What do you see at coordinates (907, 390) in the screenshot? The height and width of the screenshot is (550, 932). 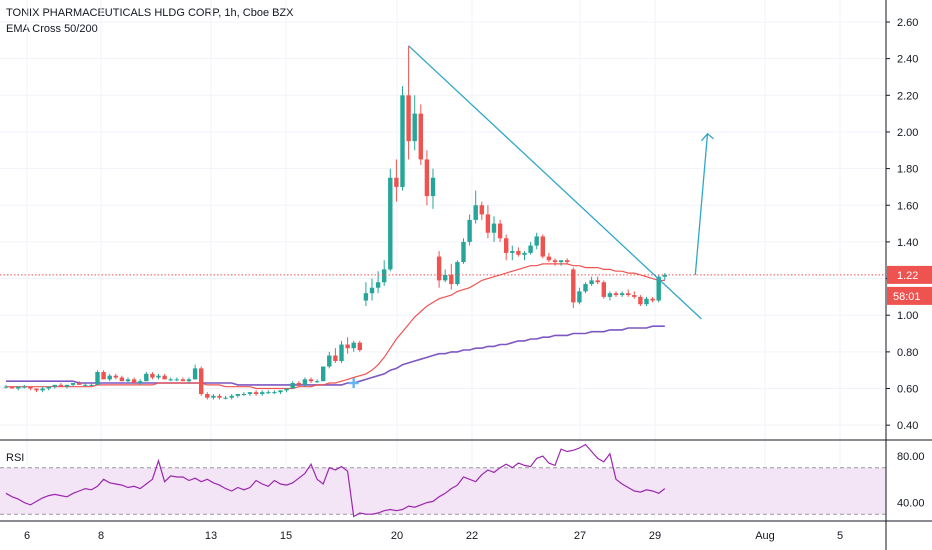 I see `price-tick-label: 0.60` at bounding box center [907, 390].